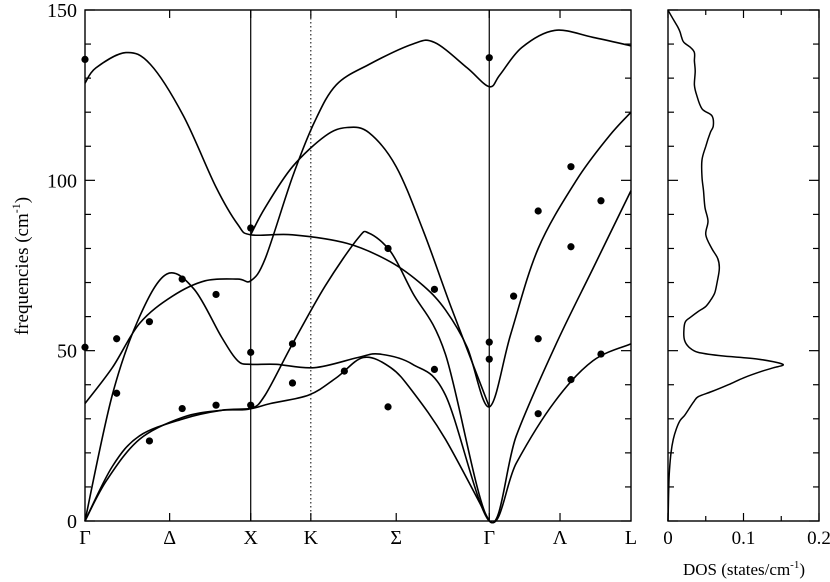  I want to click on x-tick-label: Σ, so click(396, 538).